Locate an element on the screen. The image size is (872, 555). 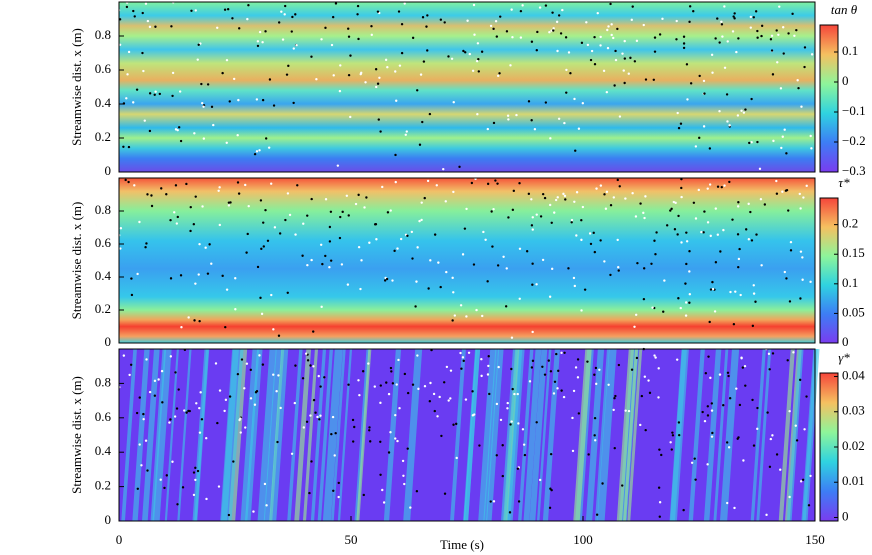
x-tick-label: 0 is located at coordinates (119, 539).